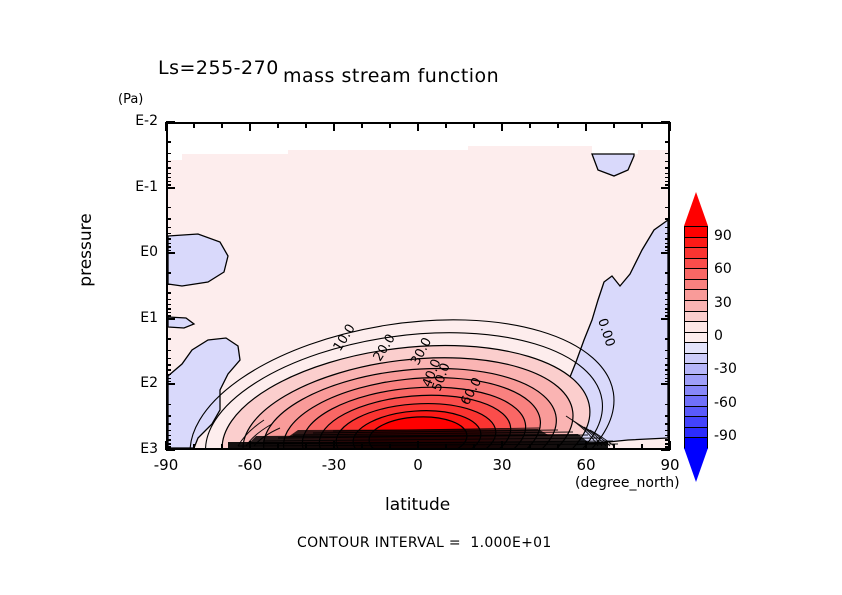 Image resolution: width=842 pixels, height=595 pixels. Describe the element at coordinates (149, 449) in the screenshot. I see `y-tick-label: E3` at that location.